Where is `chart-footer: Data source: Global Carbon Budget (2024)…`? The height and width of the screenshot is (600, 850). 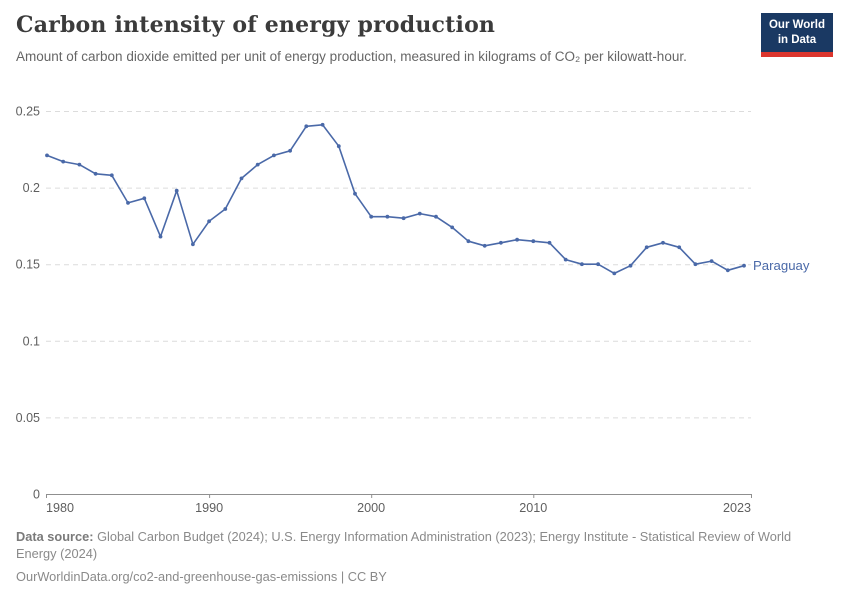
chart-footer: Data source: Global Carbon Budget (2024)… is located at coordinates (419, 557).